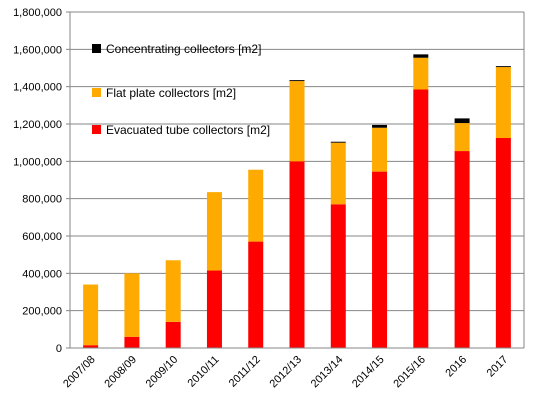 Image resolution: width=535 pixels, height=407 pixels. What do you see at coordinates (245, 372) in the screenshot?
I see `x-tick-label: 2011/12` at bounding box center [245, 372].